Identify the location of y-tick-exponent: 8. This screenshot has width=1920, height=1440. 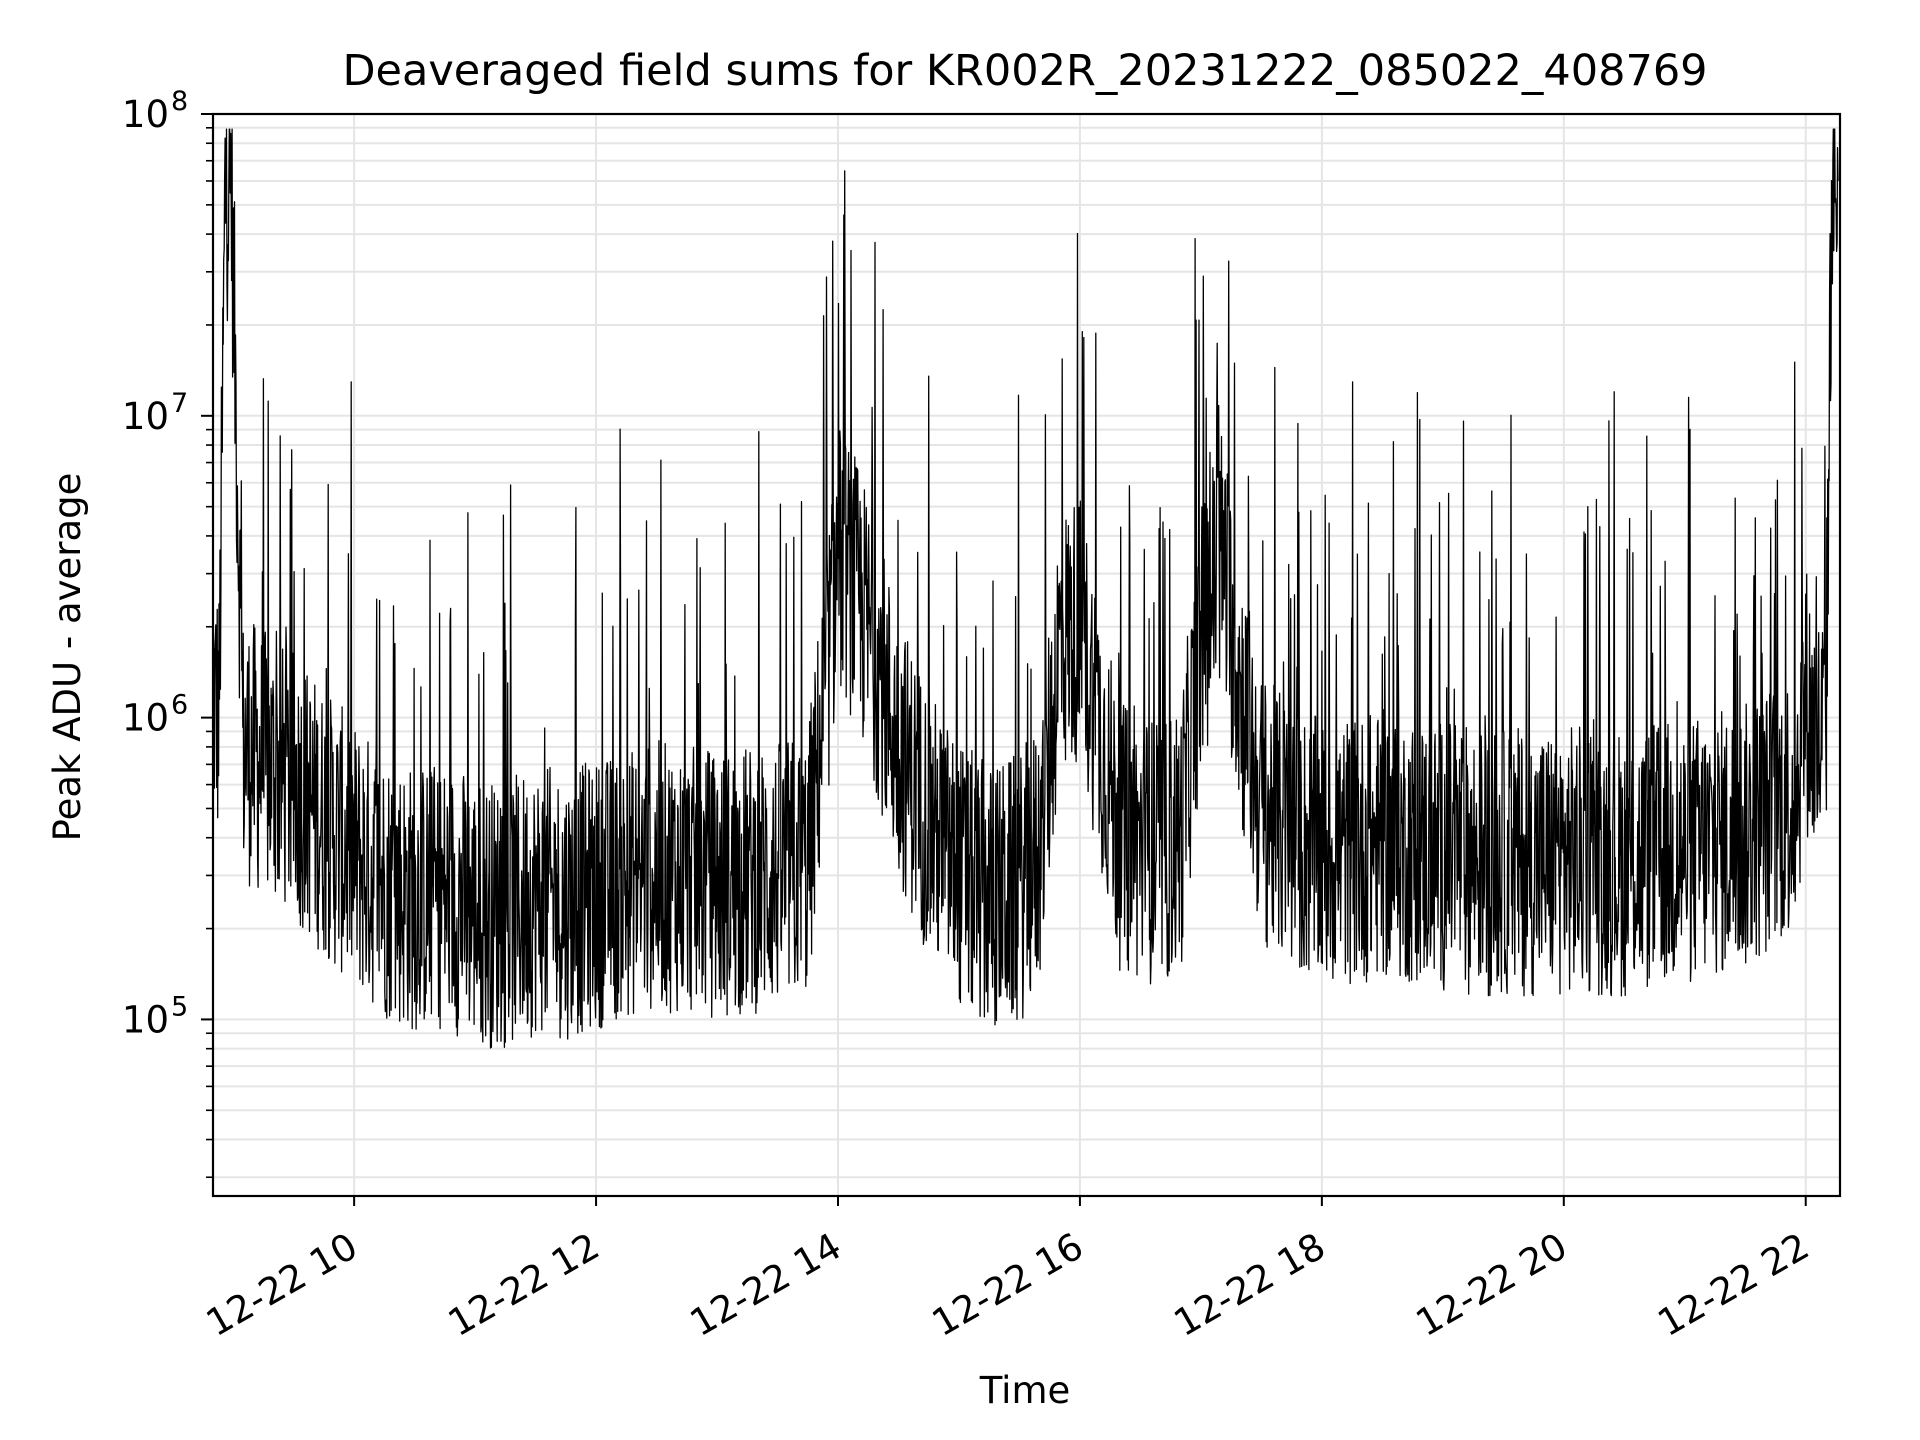
(179, 101).